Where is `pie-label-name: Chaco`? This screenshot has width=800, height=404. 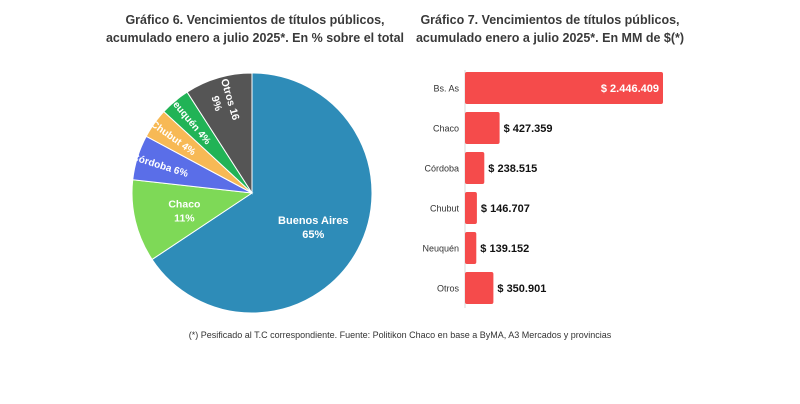
pie-label-name: Chaco is located at coordinates (184, 204).